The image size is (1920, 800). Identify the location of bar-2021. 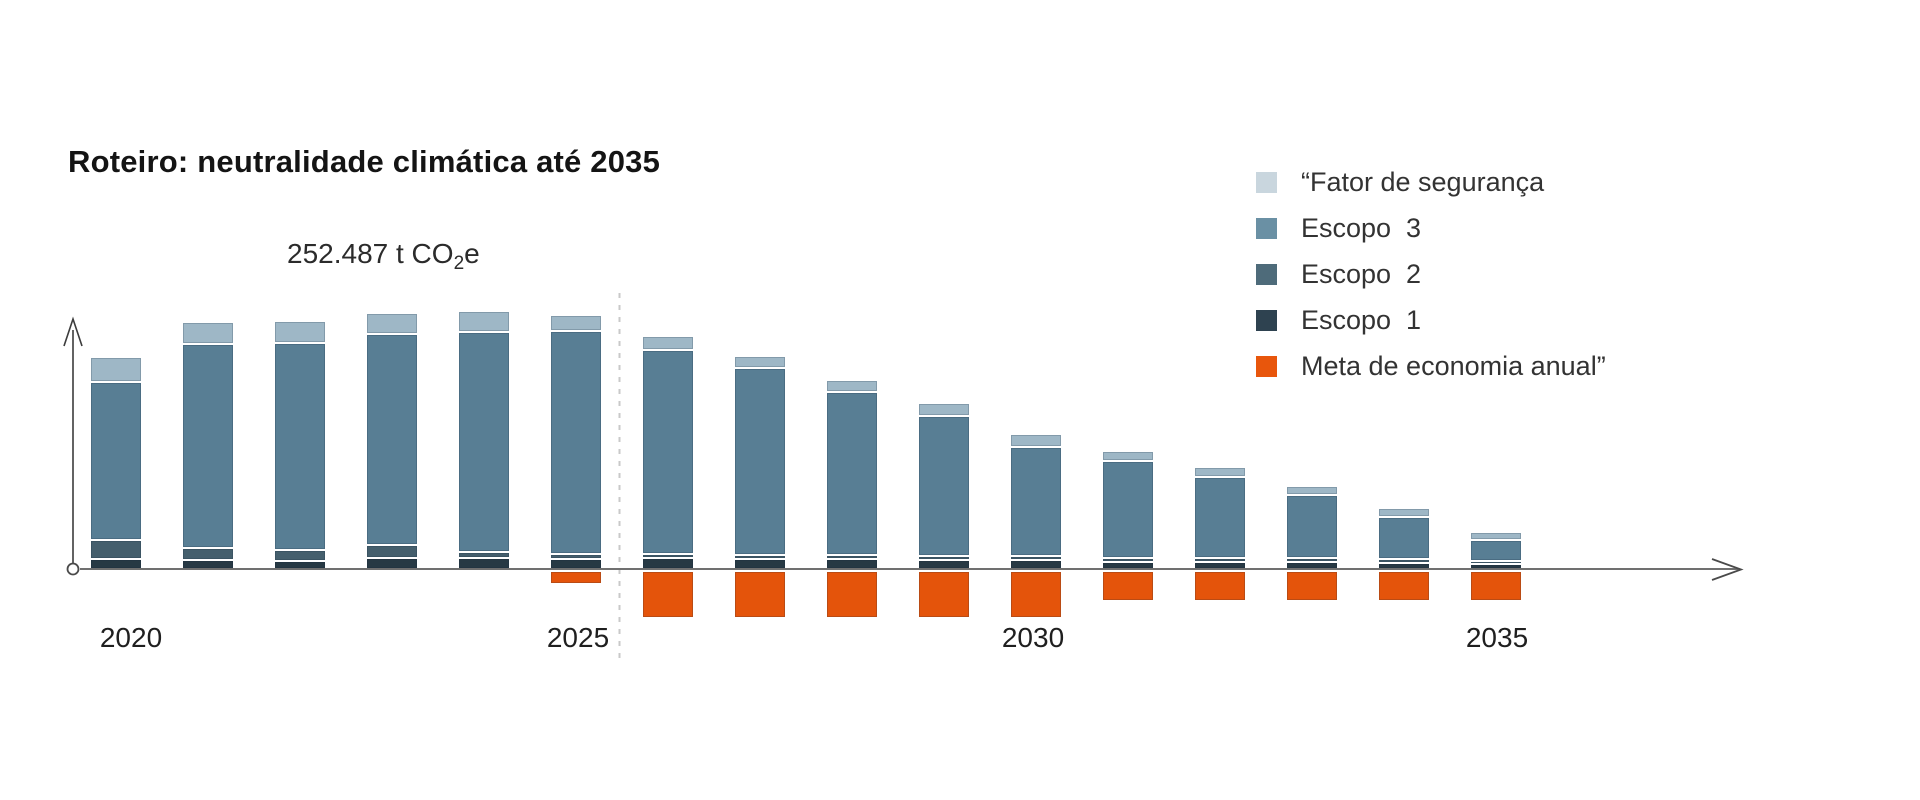
(208, 400).